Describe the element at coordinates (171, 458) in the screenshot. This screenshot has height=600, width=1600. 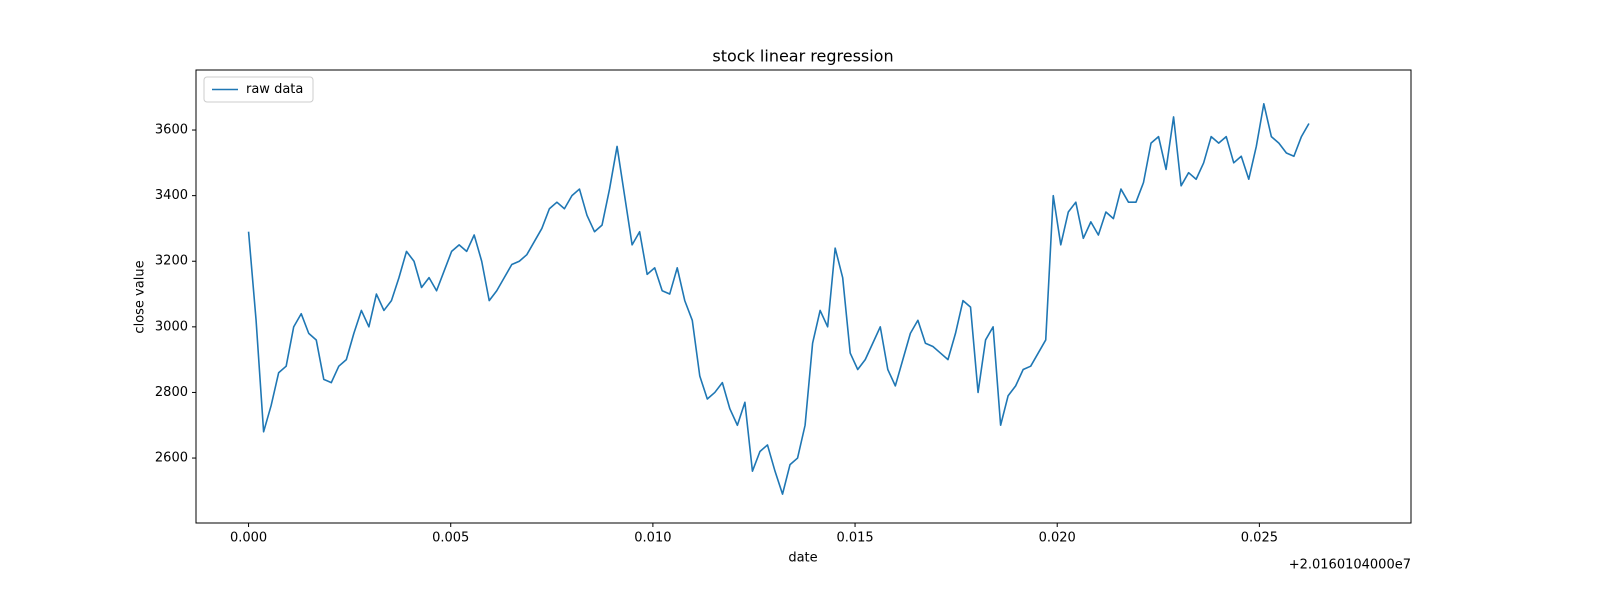
I see `y-tick-label: 2600` at that location.